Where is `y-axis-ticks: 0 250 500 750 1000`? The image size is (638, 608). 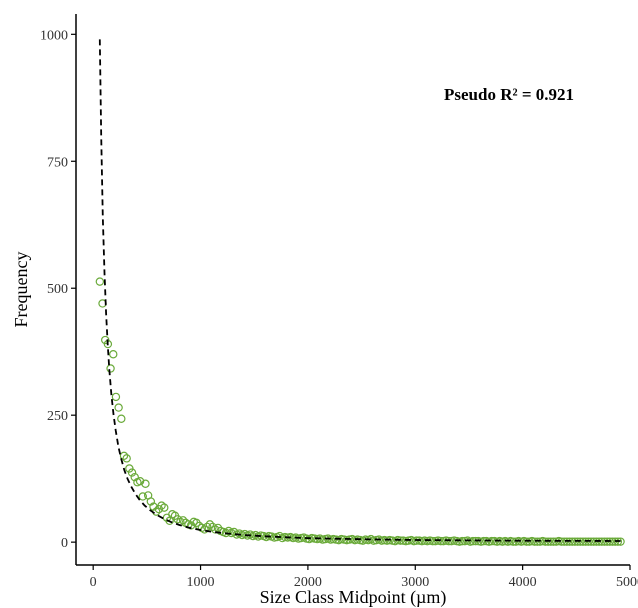 y-axis-ticks: 0 250 500 750 1000 is located at coordinates (58, 289).